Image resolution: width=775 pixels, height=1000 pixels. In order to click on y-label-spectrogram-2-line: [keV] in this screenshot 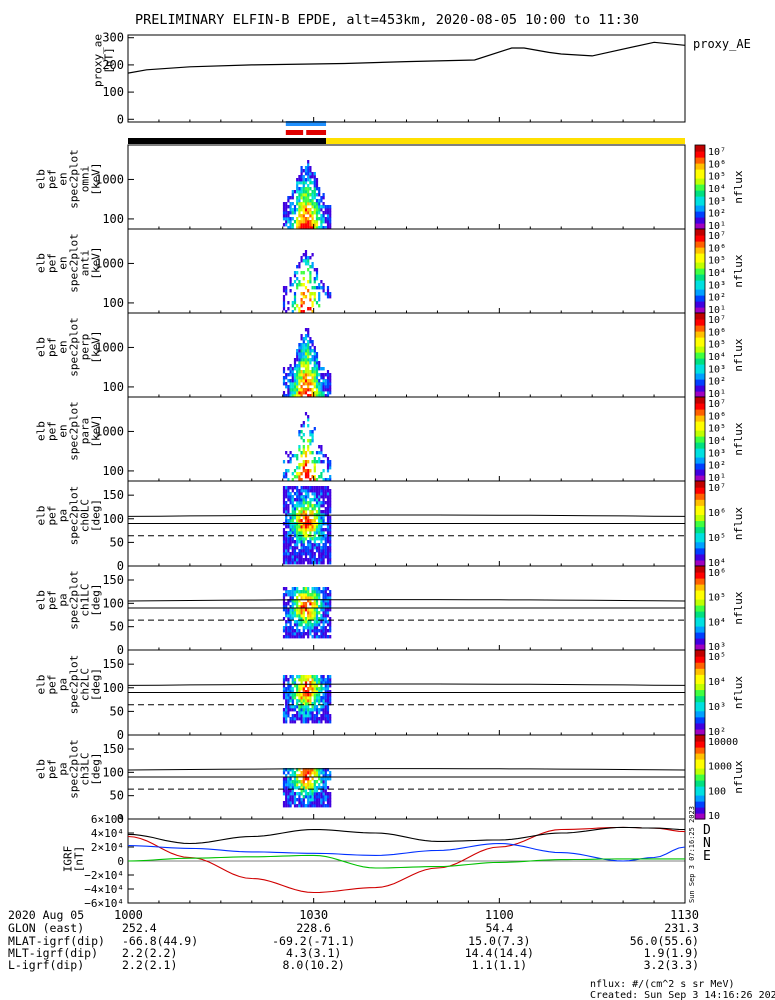, I will do `click(96, 262)`.